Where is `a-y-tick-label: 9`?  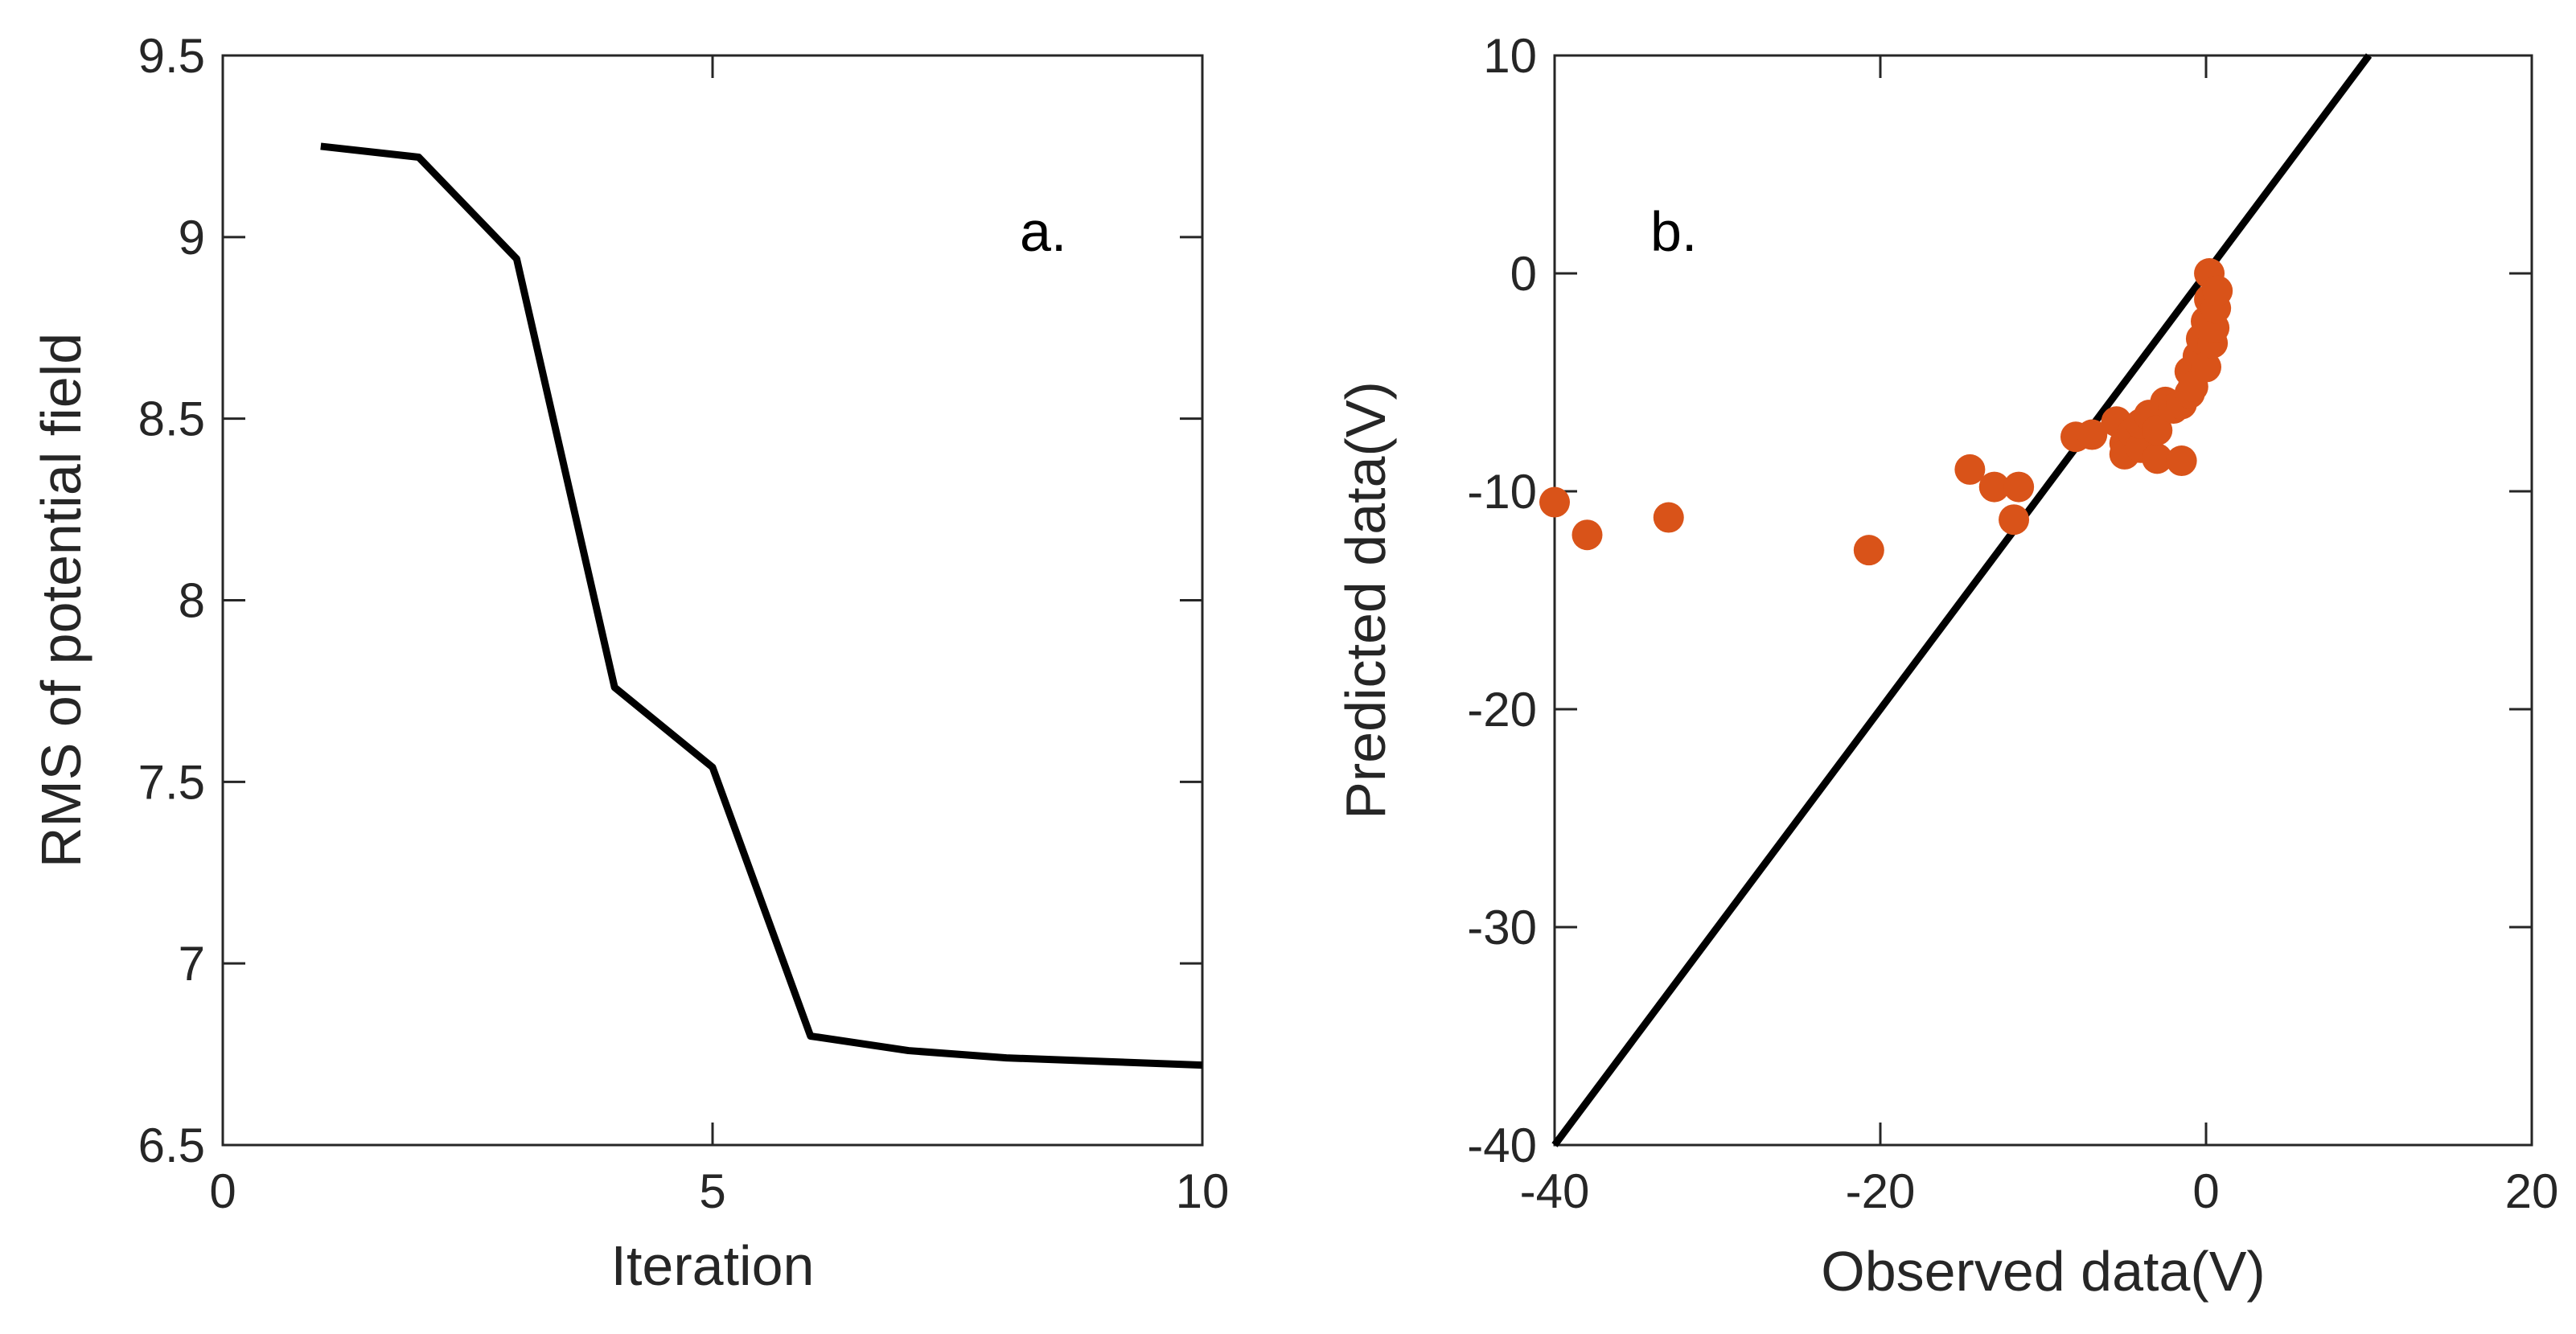 a-y-tick-label: 9 is located at coordinates (192, 238).